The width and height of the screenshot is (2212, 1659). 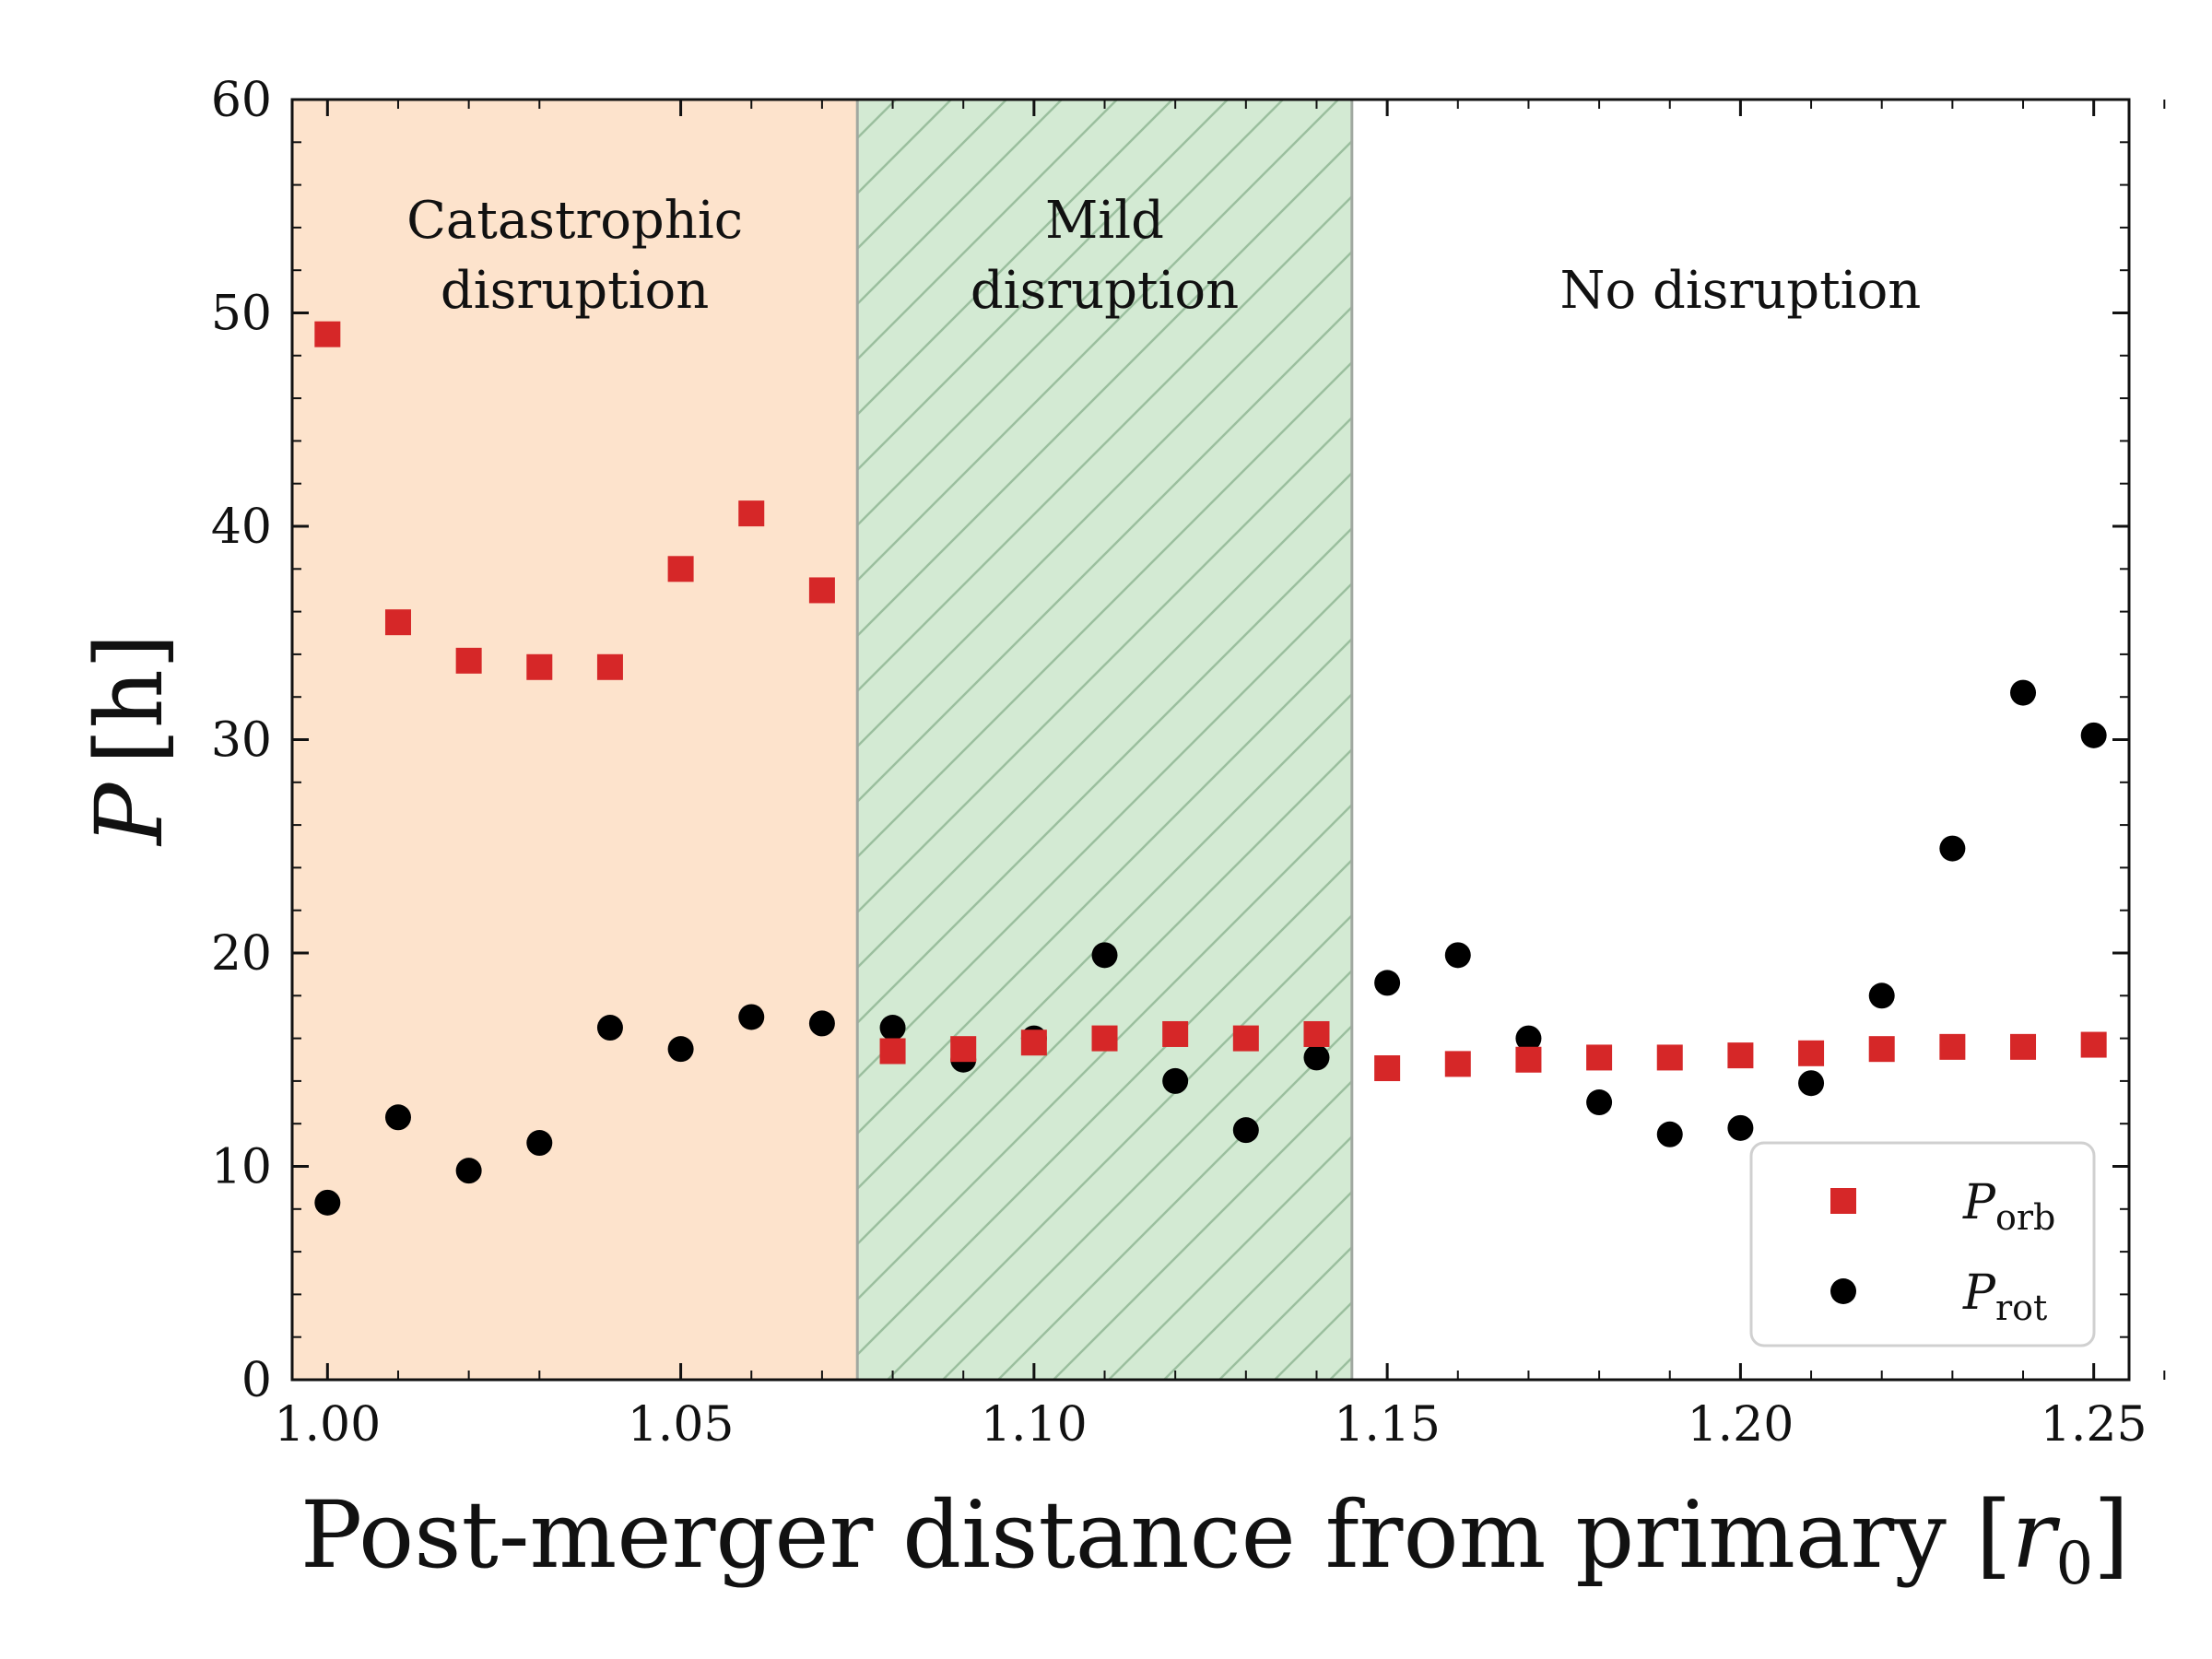 What do you see at coordinates (129, 740) in the screenshot?
I see `y-axis-label: P[h]` at bounding box center [129, 740].